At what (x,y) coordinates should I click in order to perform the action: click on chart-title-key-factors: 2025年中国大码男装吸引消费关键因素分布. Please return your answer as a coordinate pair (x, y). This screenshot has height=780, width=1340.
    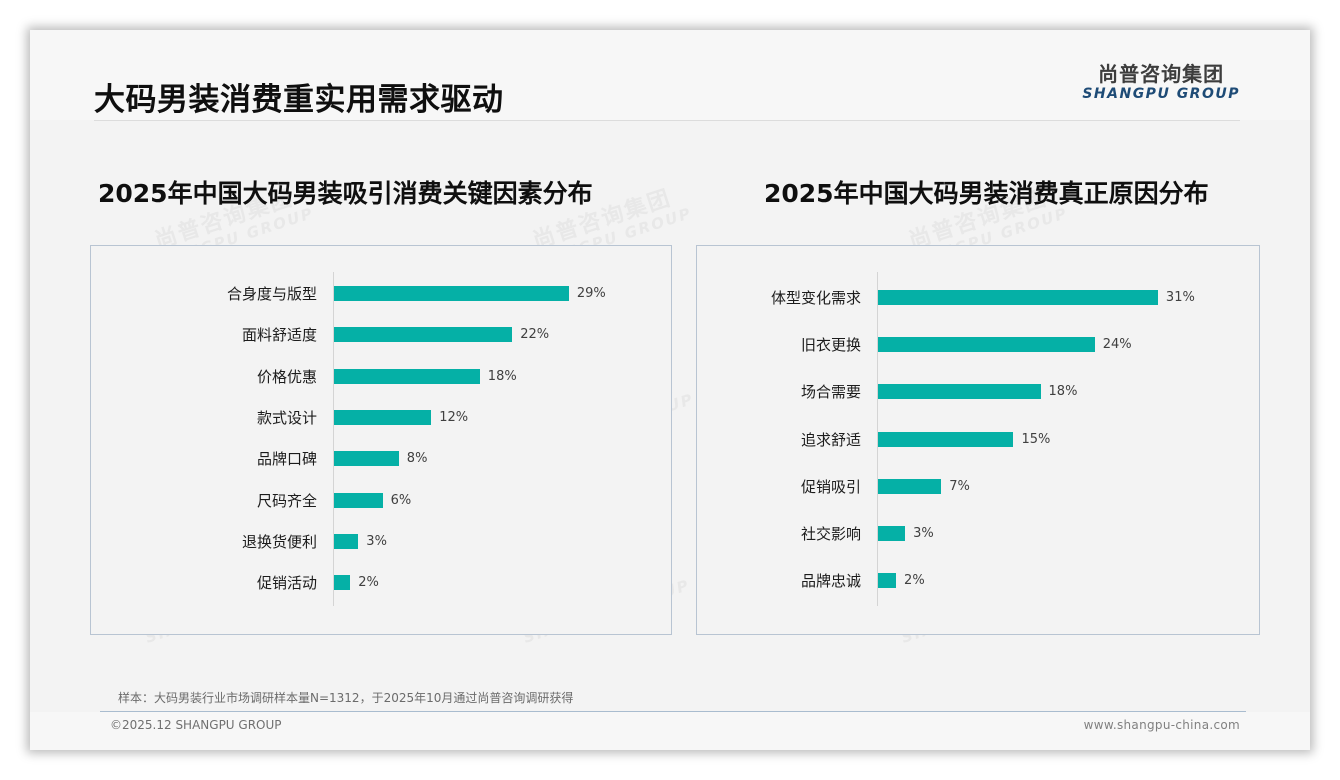
    Looking at the image, I should click on (345, 193).